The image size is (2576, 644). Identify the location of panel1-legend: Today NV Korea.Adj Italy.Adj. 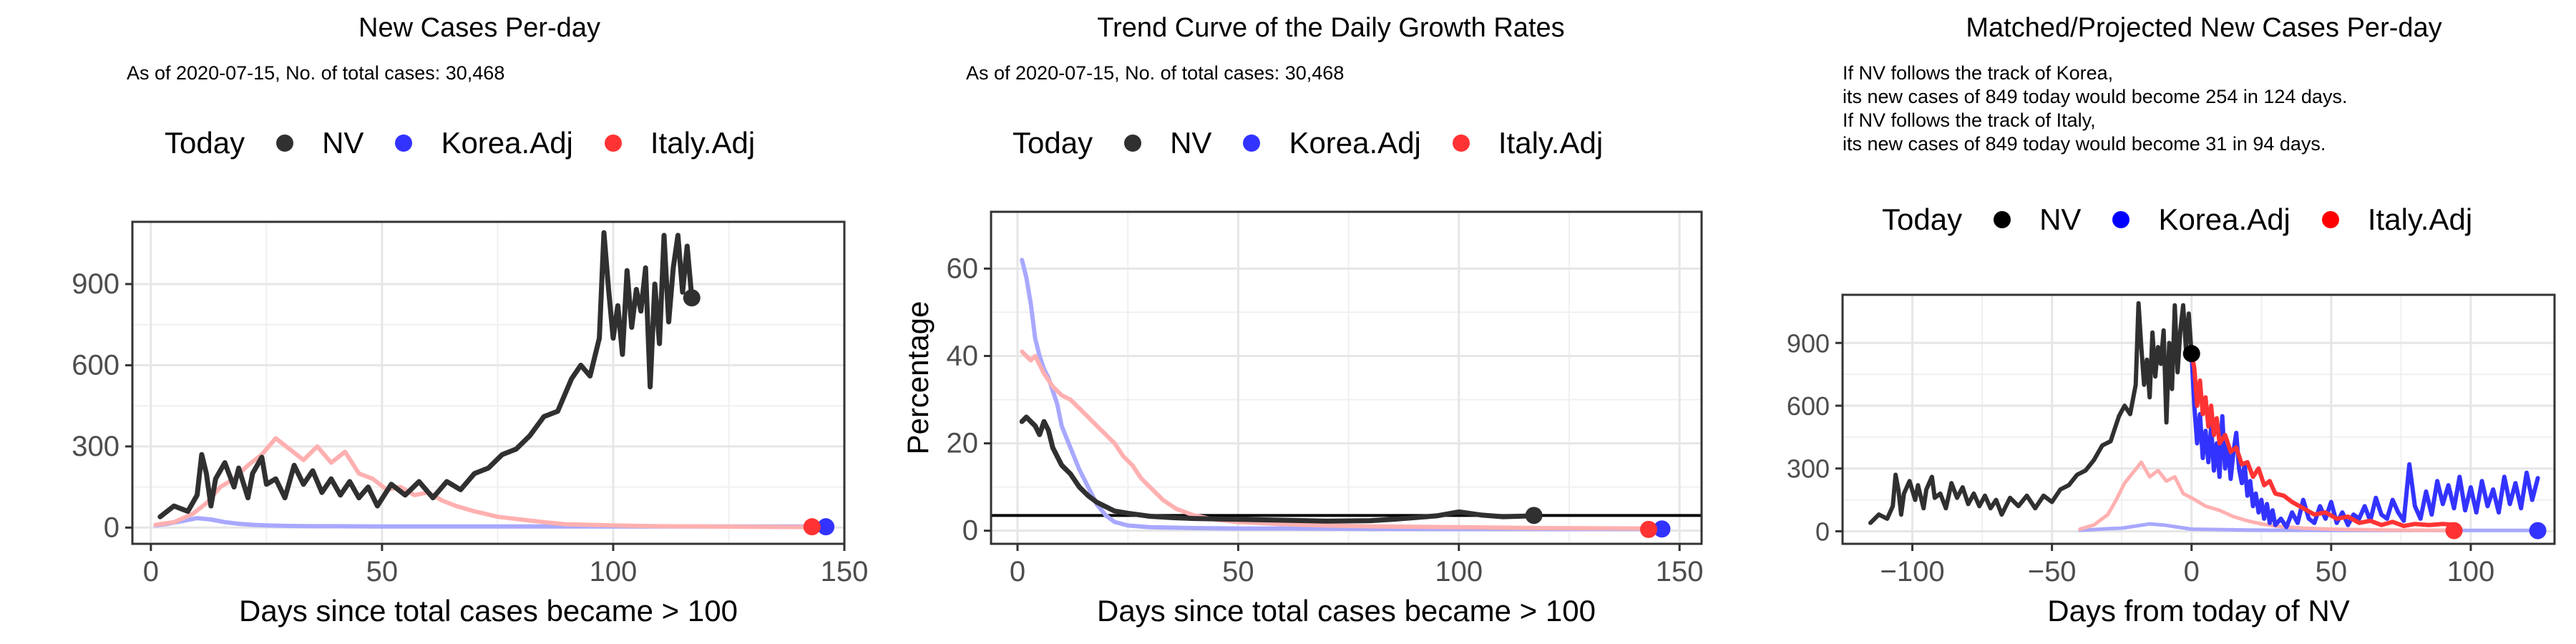
(475, 143).